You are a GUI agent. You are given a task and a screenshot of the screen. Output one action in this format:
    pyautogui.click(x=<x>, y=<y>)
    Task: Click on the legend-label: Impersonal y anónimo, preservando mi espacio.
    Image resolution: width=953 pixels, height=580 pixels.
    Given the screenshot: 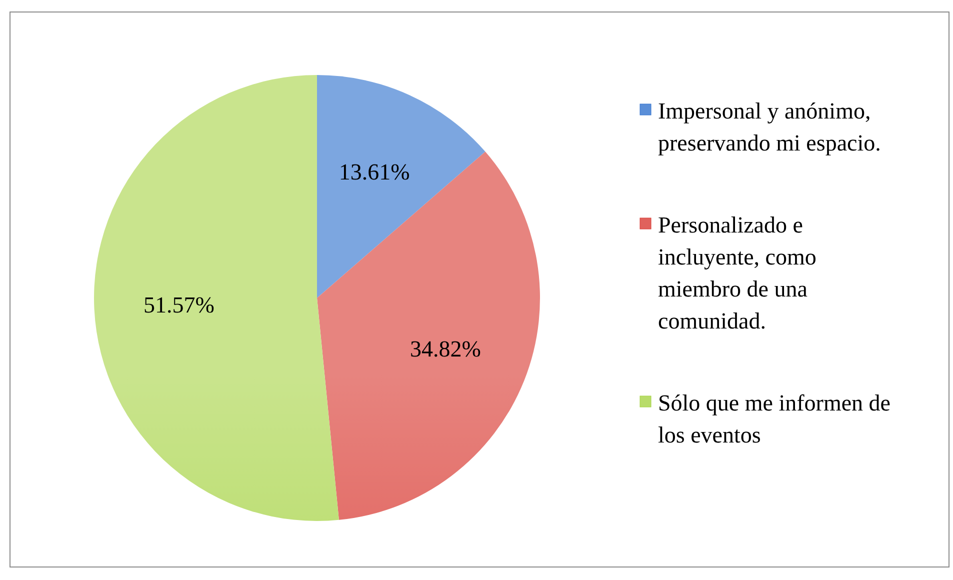 What is the action you would take?
    pyautogui.click(x=769, y=127)
    